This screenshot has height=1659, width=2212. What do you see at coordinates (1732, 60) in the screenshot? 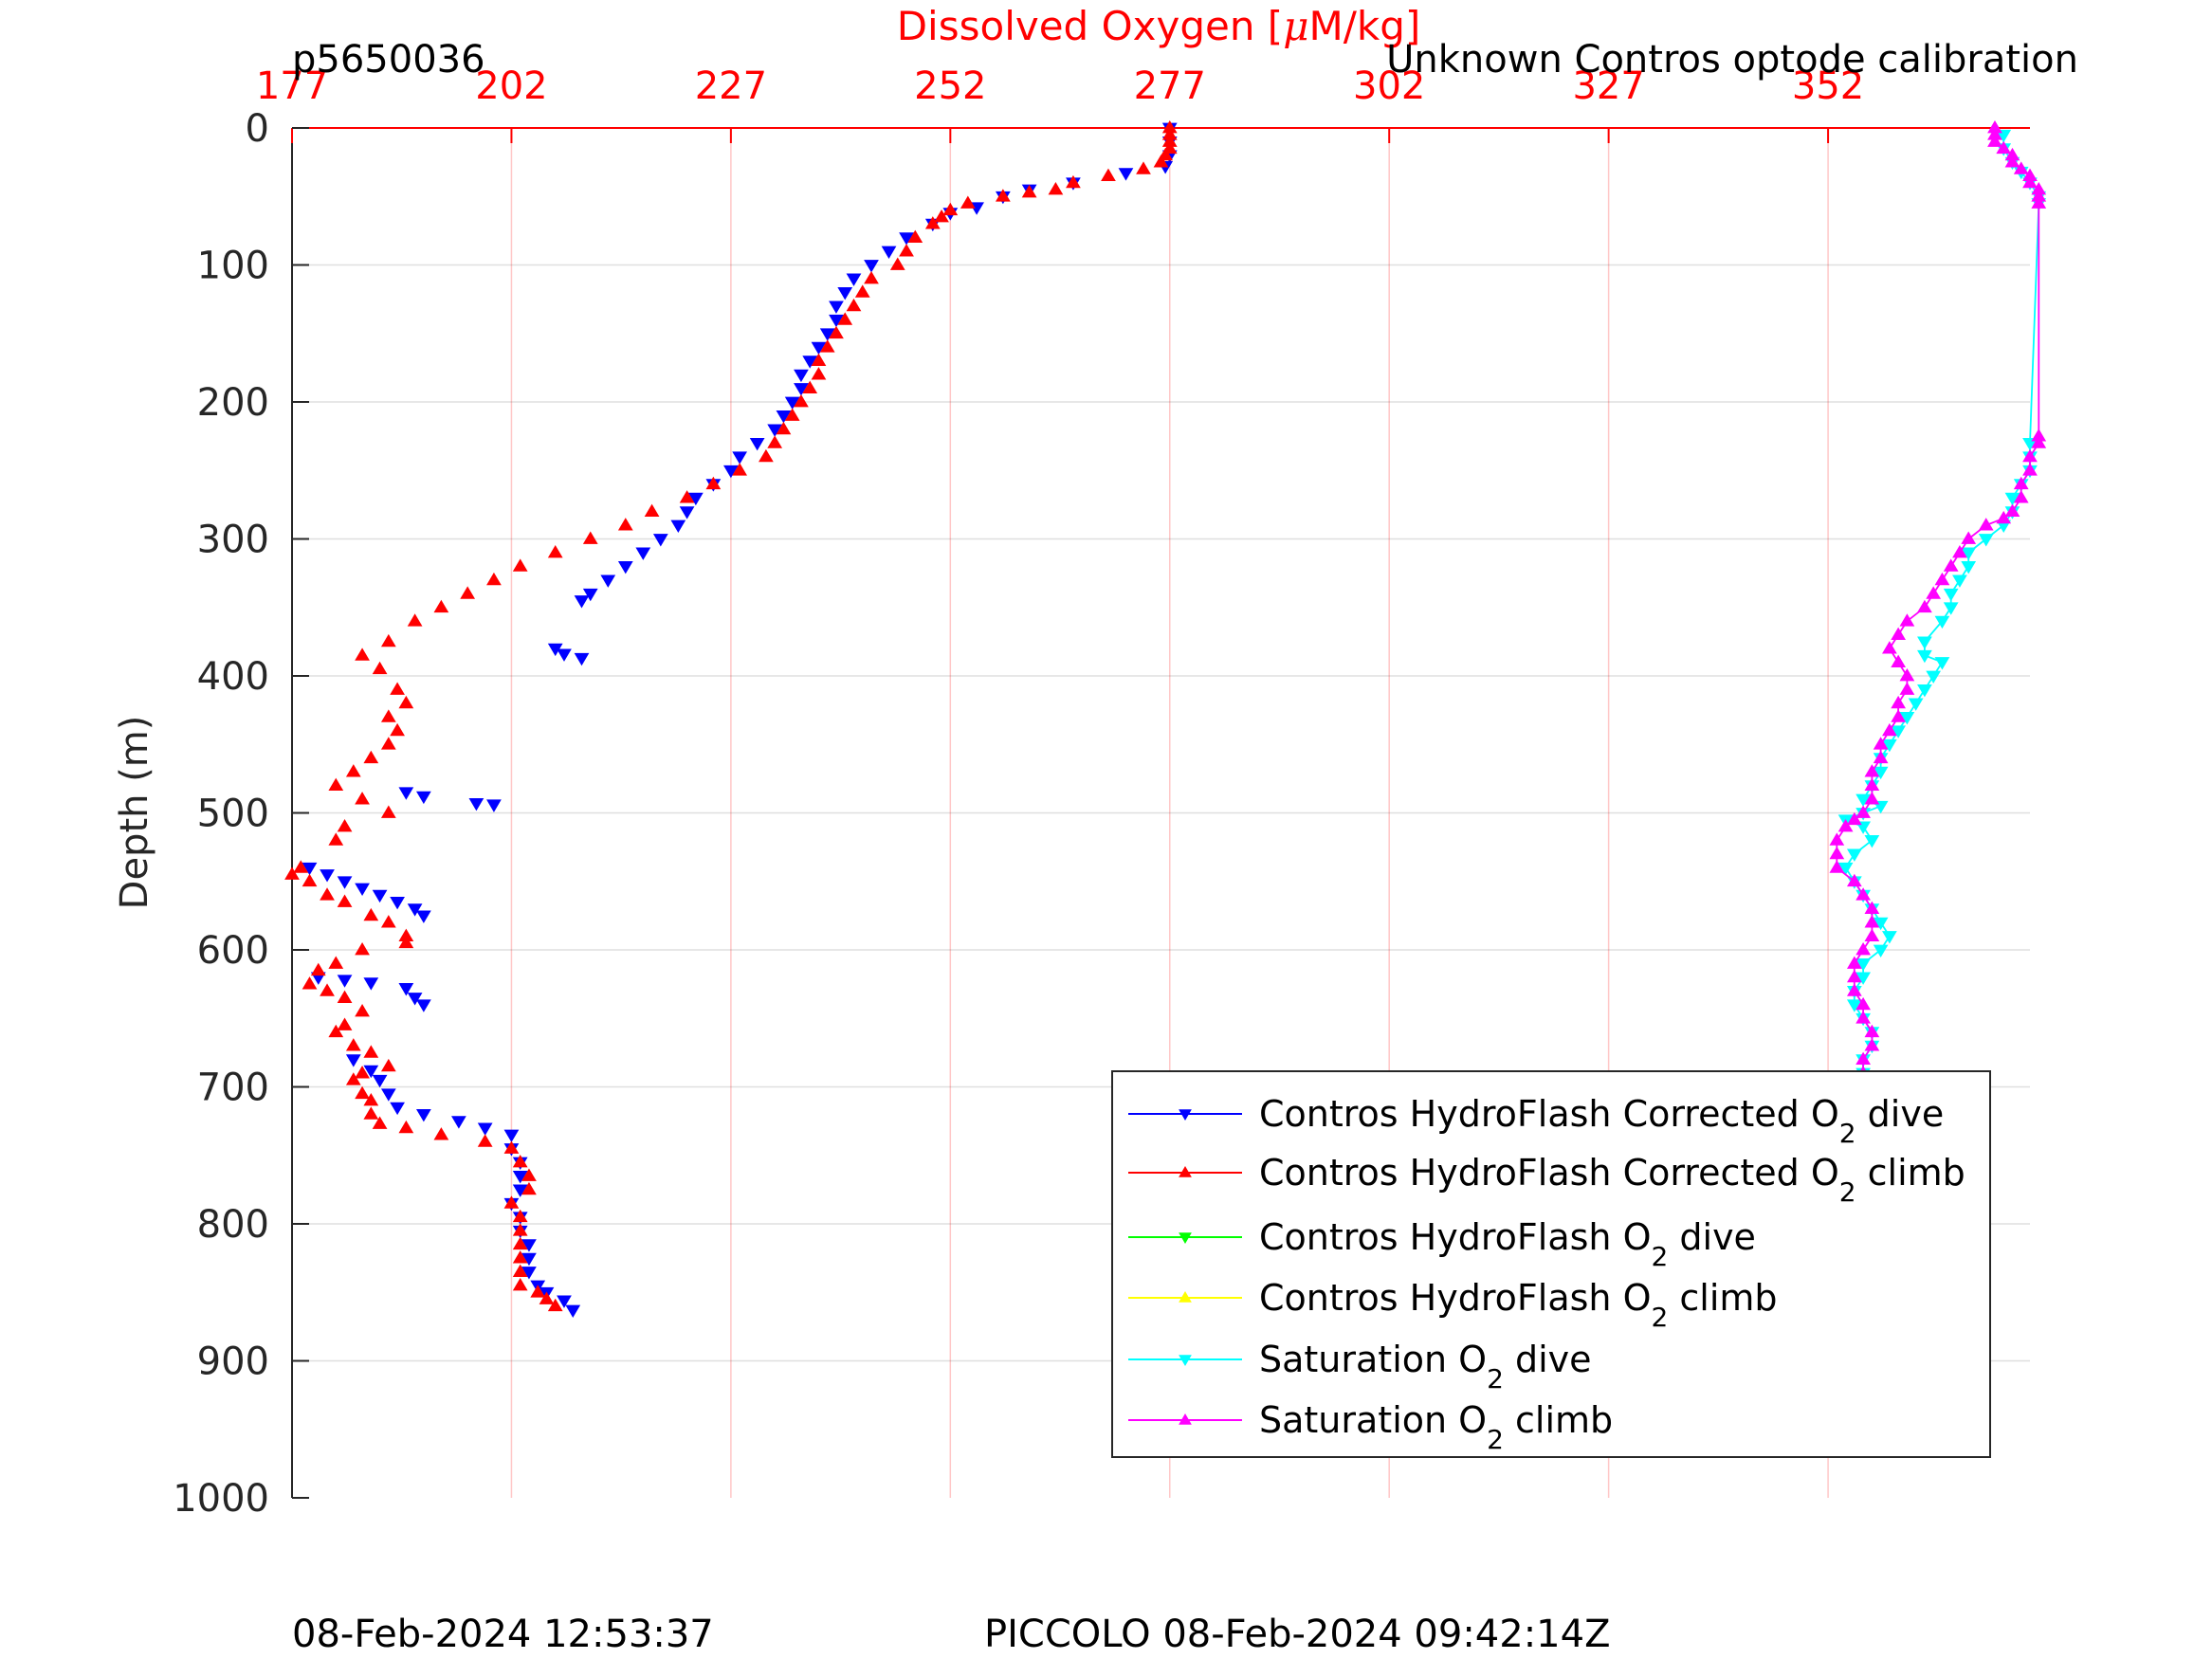
I see `calibration-note: Unknown Contros optode calibration` at bounding box center [1732, 60].